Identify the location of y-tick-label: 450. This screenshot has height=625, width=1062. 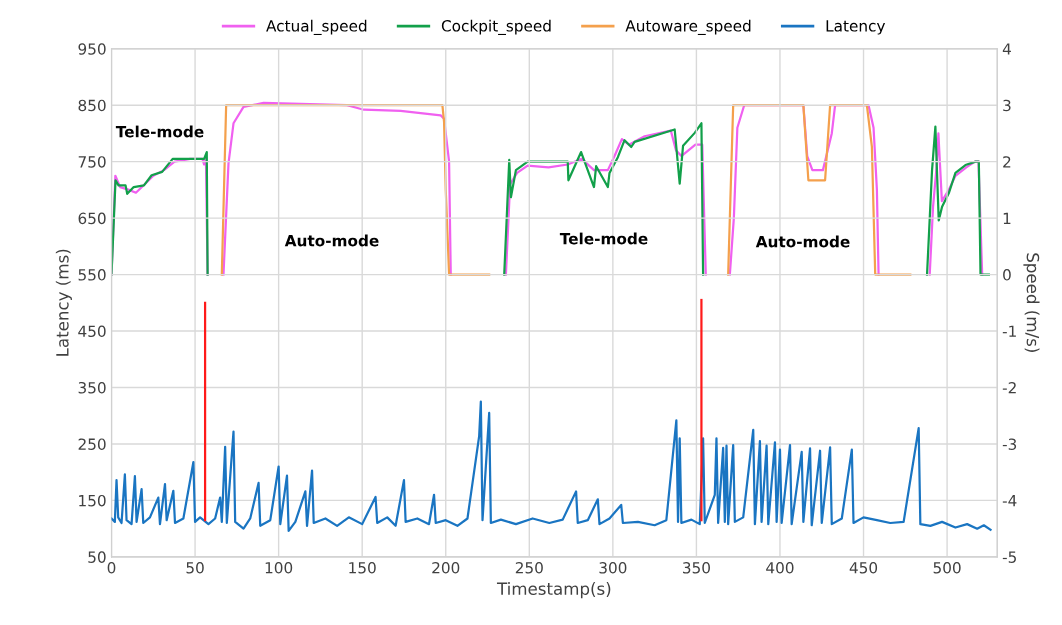
(92, 331).